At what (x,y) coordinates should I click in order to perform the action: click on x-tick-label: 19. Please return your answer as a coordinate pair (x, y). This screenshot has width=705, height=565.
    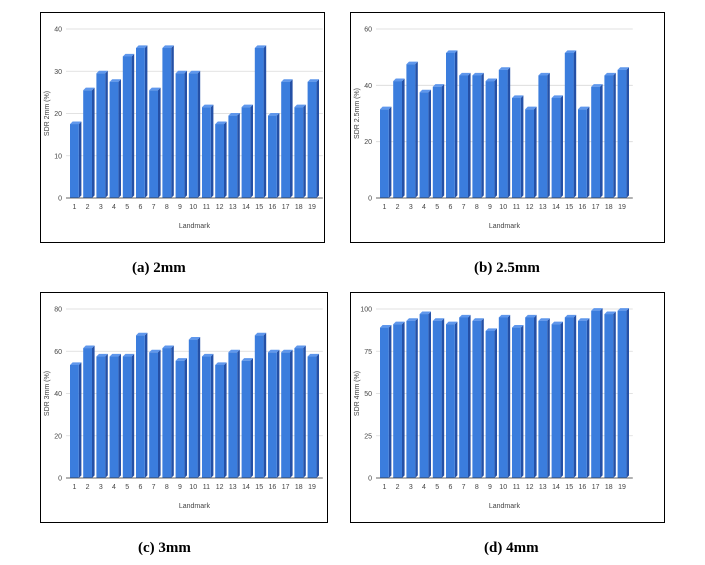
    Looking at the image, I should click on (312, 487).